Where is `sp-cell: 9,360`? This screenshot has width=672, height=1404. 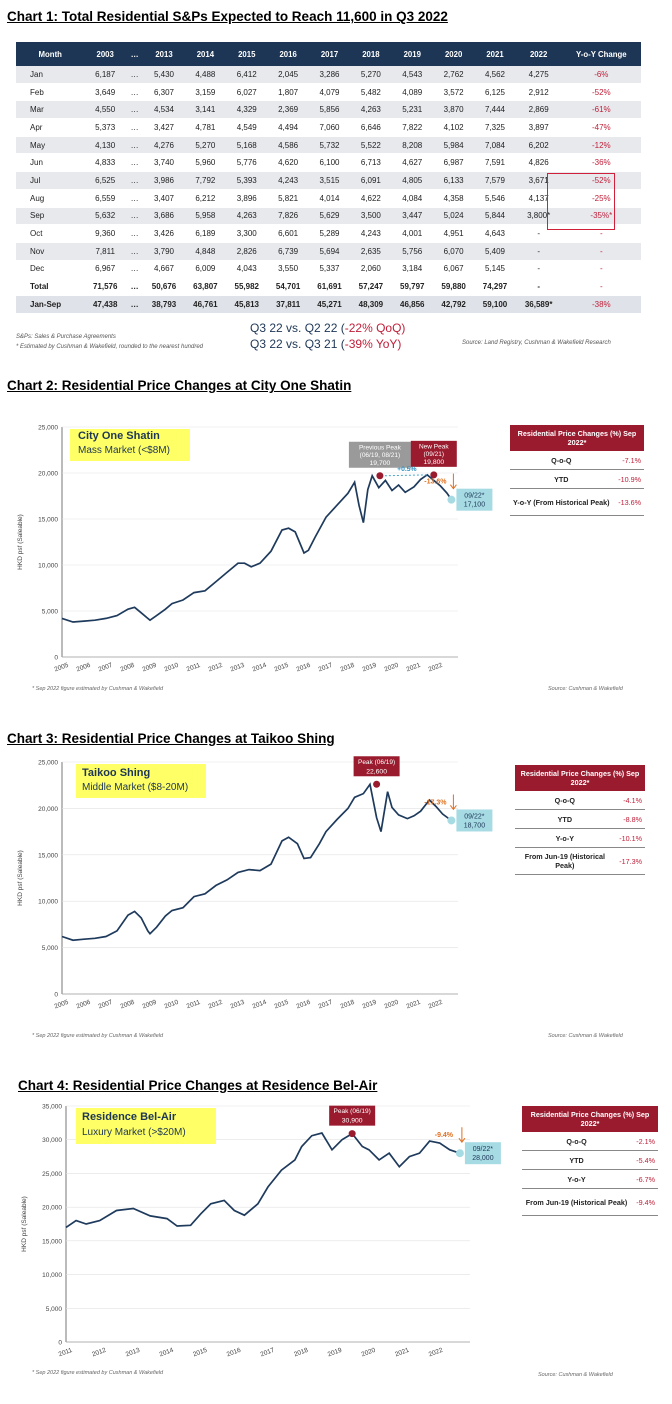 sp-cell: 9,360 is located at coordinates (105, 233).